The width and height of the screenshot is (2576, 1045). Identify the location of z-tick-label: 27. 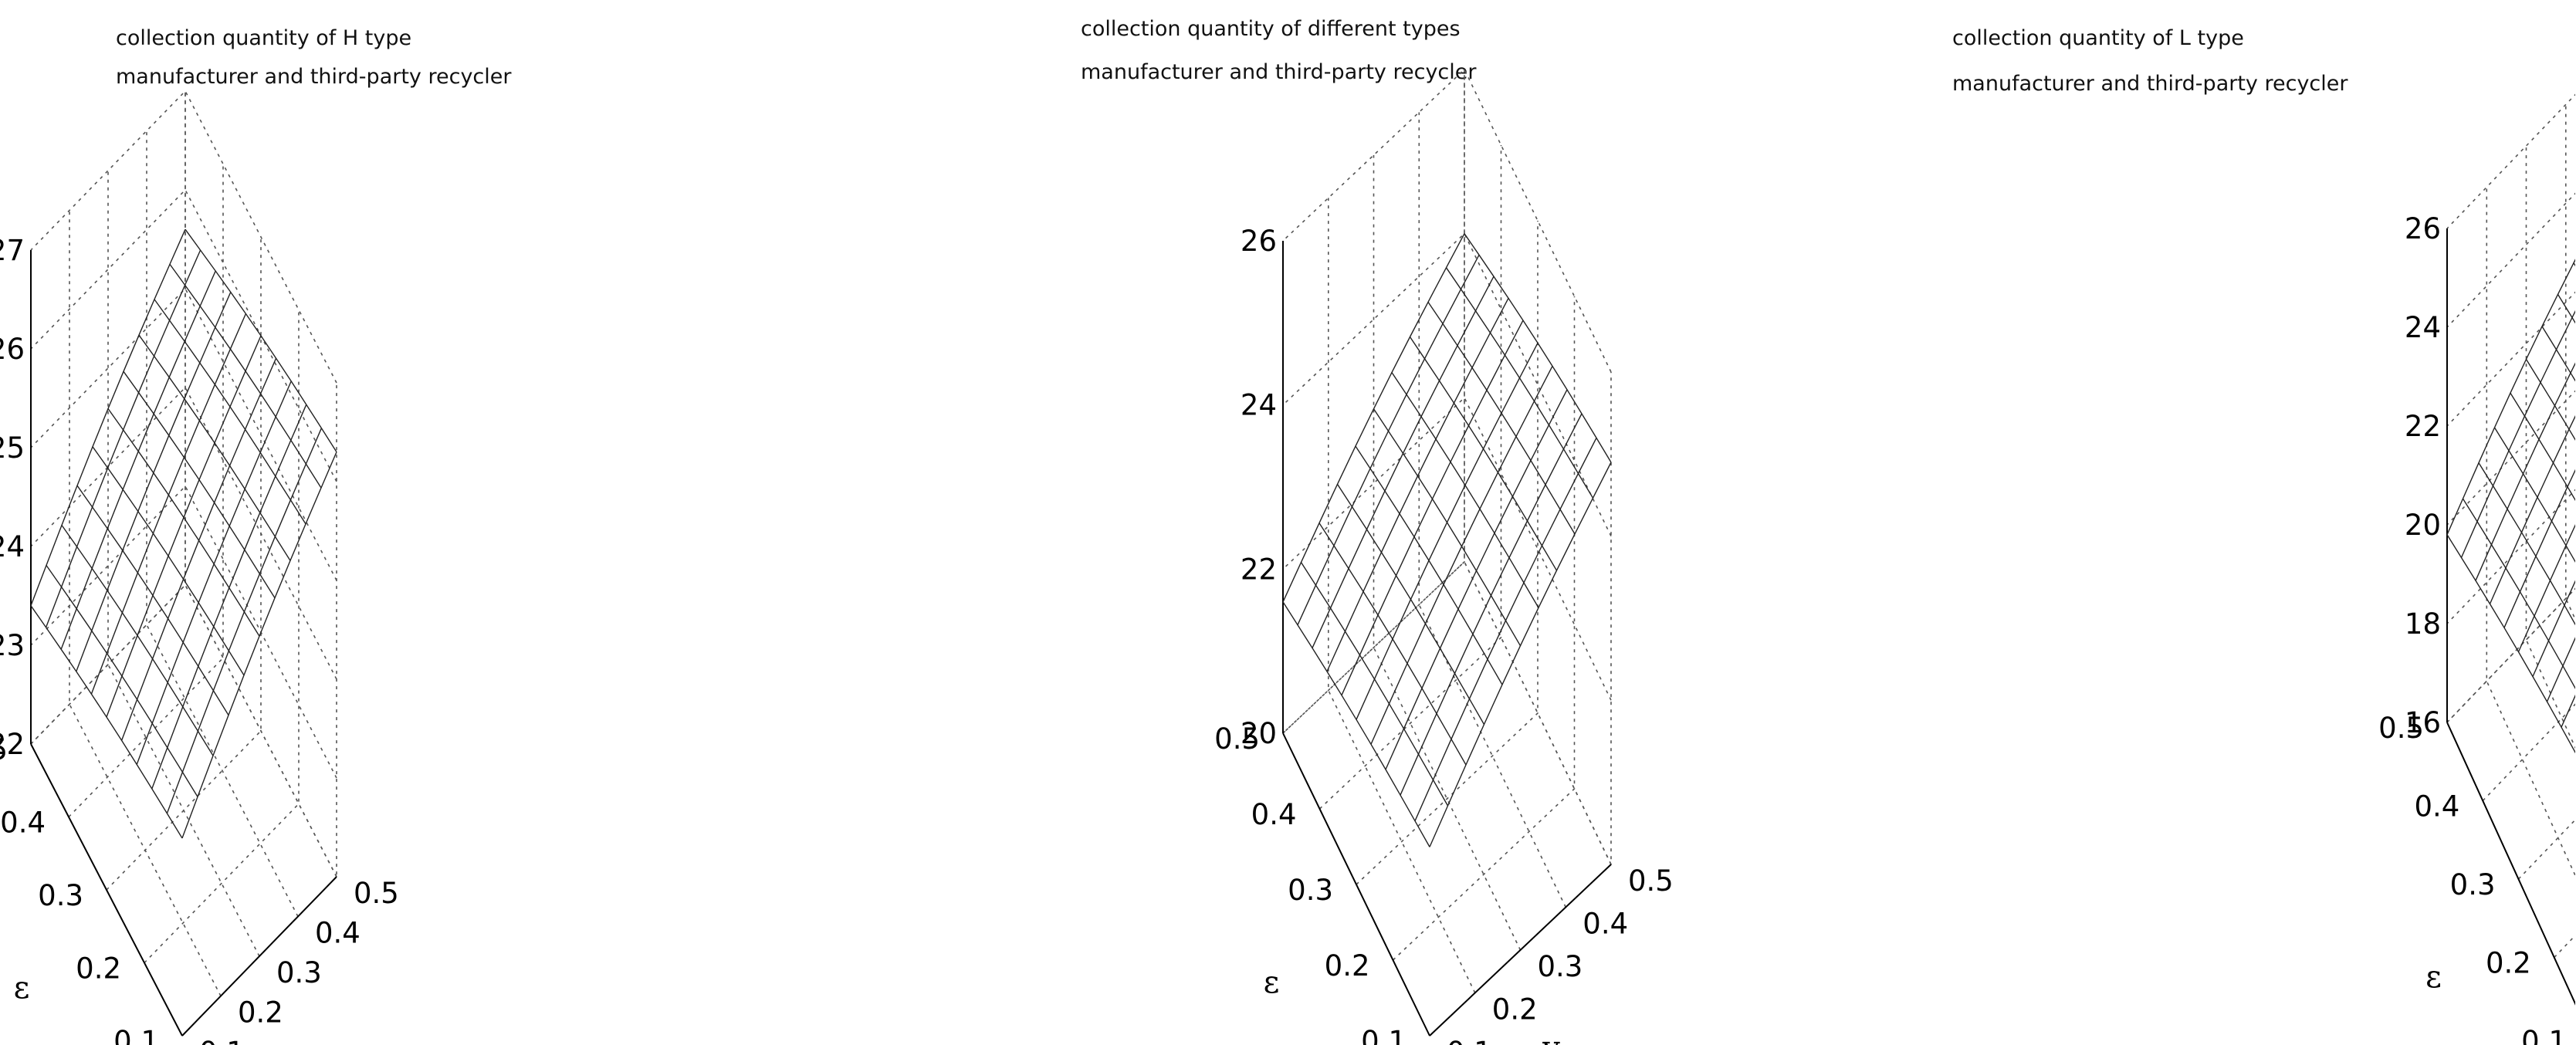
(13, 251).